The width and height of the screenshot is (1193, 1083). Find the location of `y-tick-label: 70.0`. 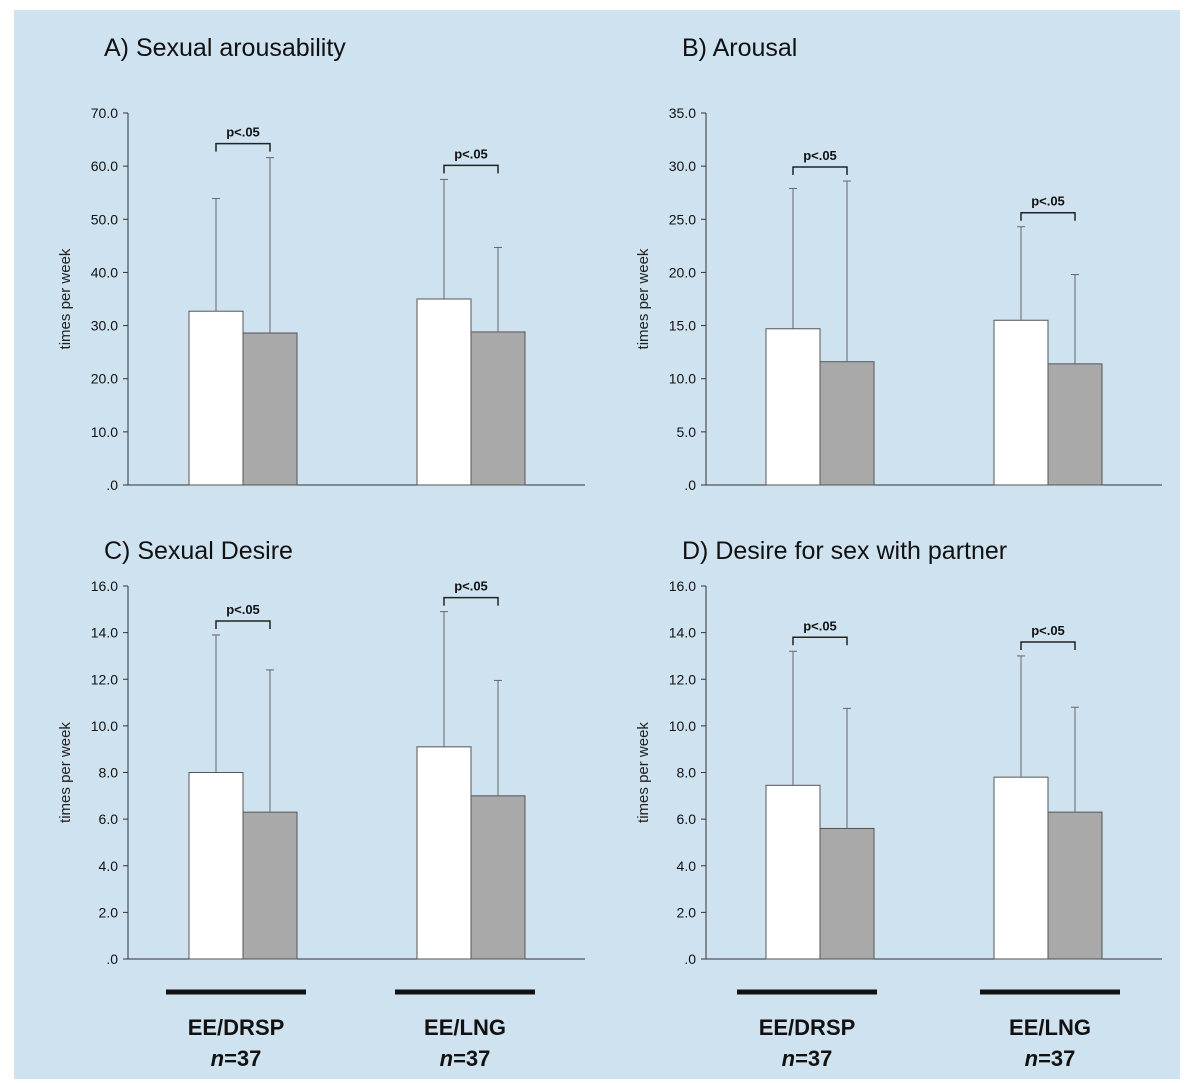

y-tick-label: 70.0 is located at coordinates (104, 113).